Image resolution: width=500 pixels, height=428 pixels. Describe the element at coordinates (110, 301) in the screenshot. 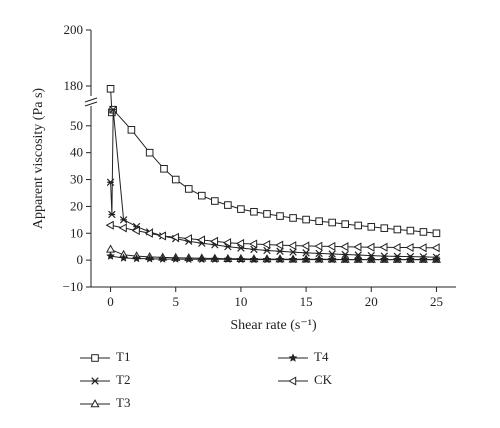

I see `x-tick-label: 0` at that location.